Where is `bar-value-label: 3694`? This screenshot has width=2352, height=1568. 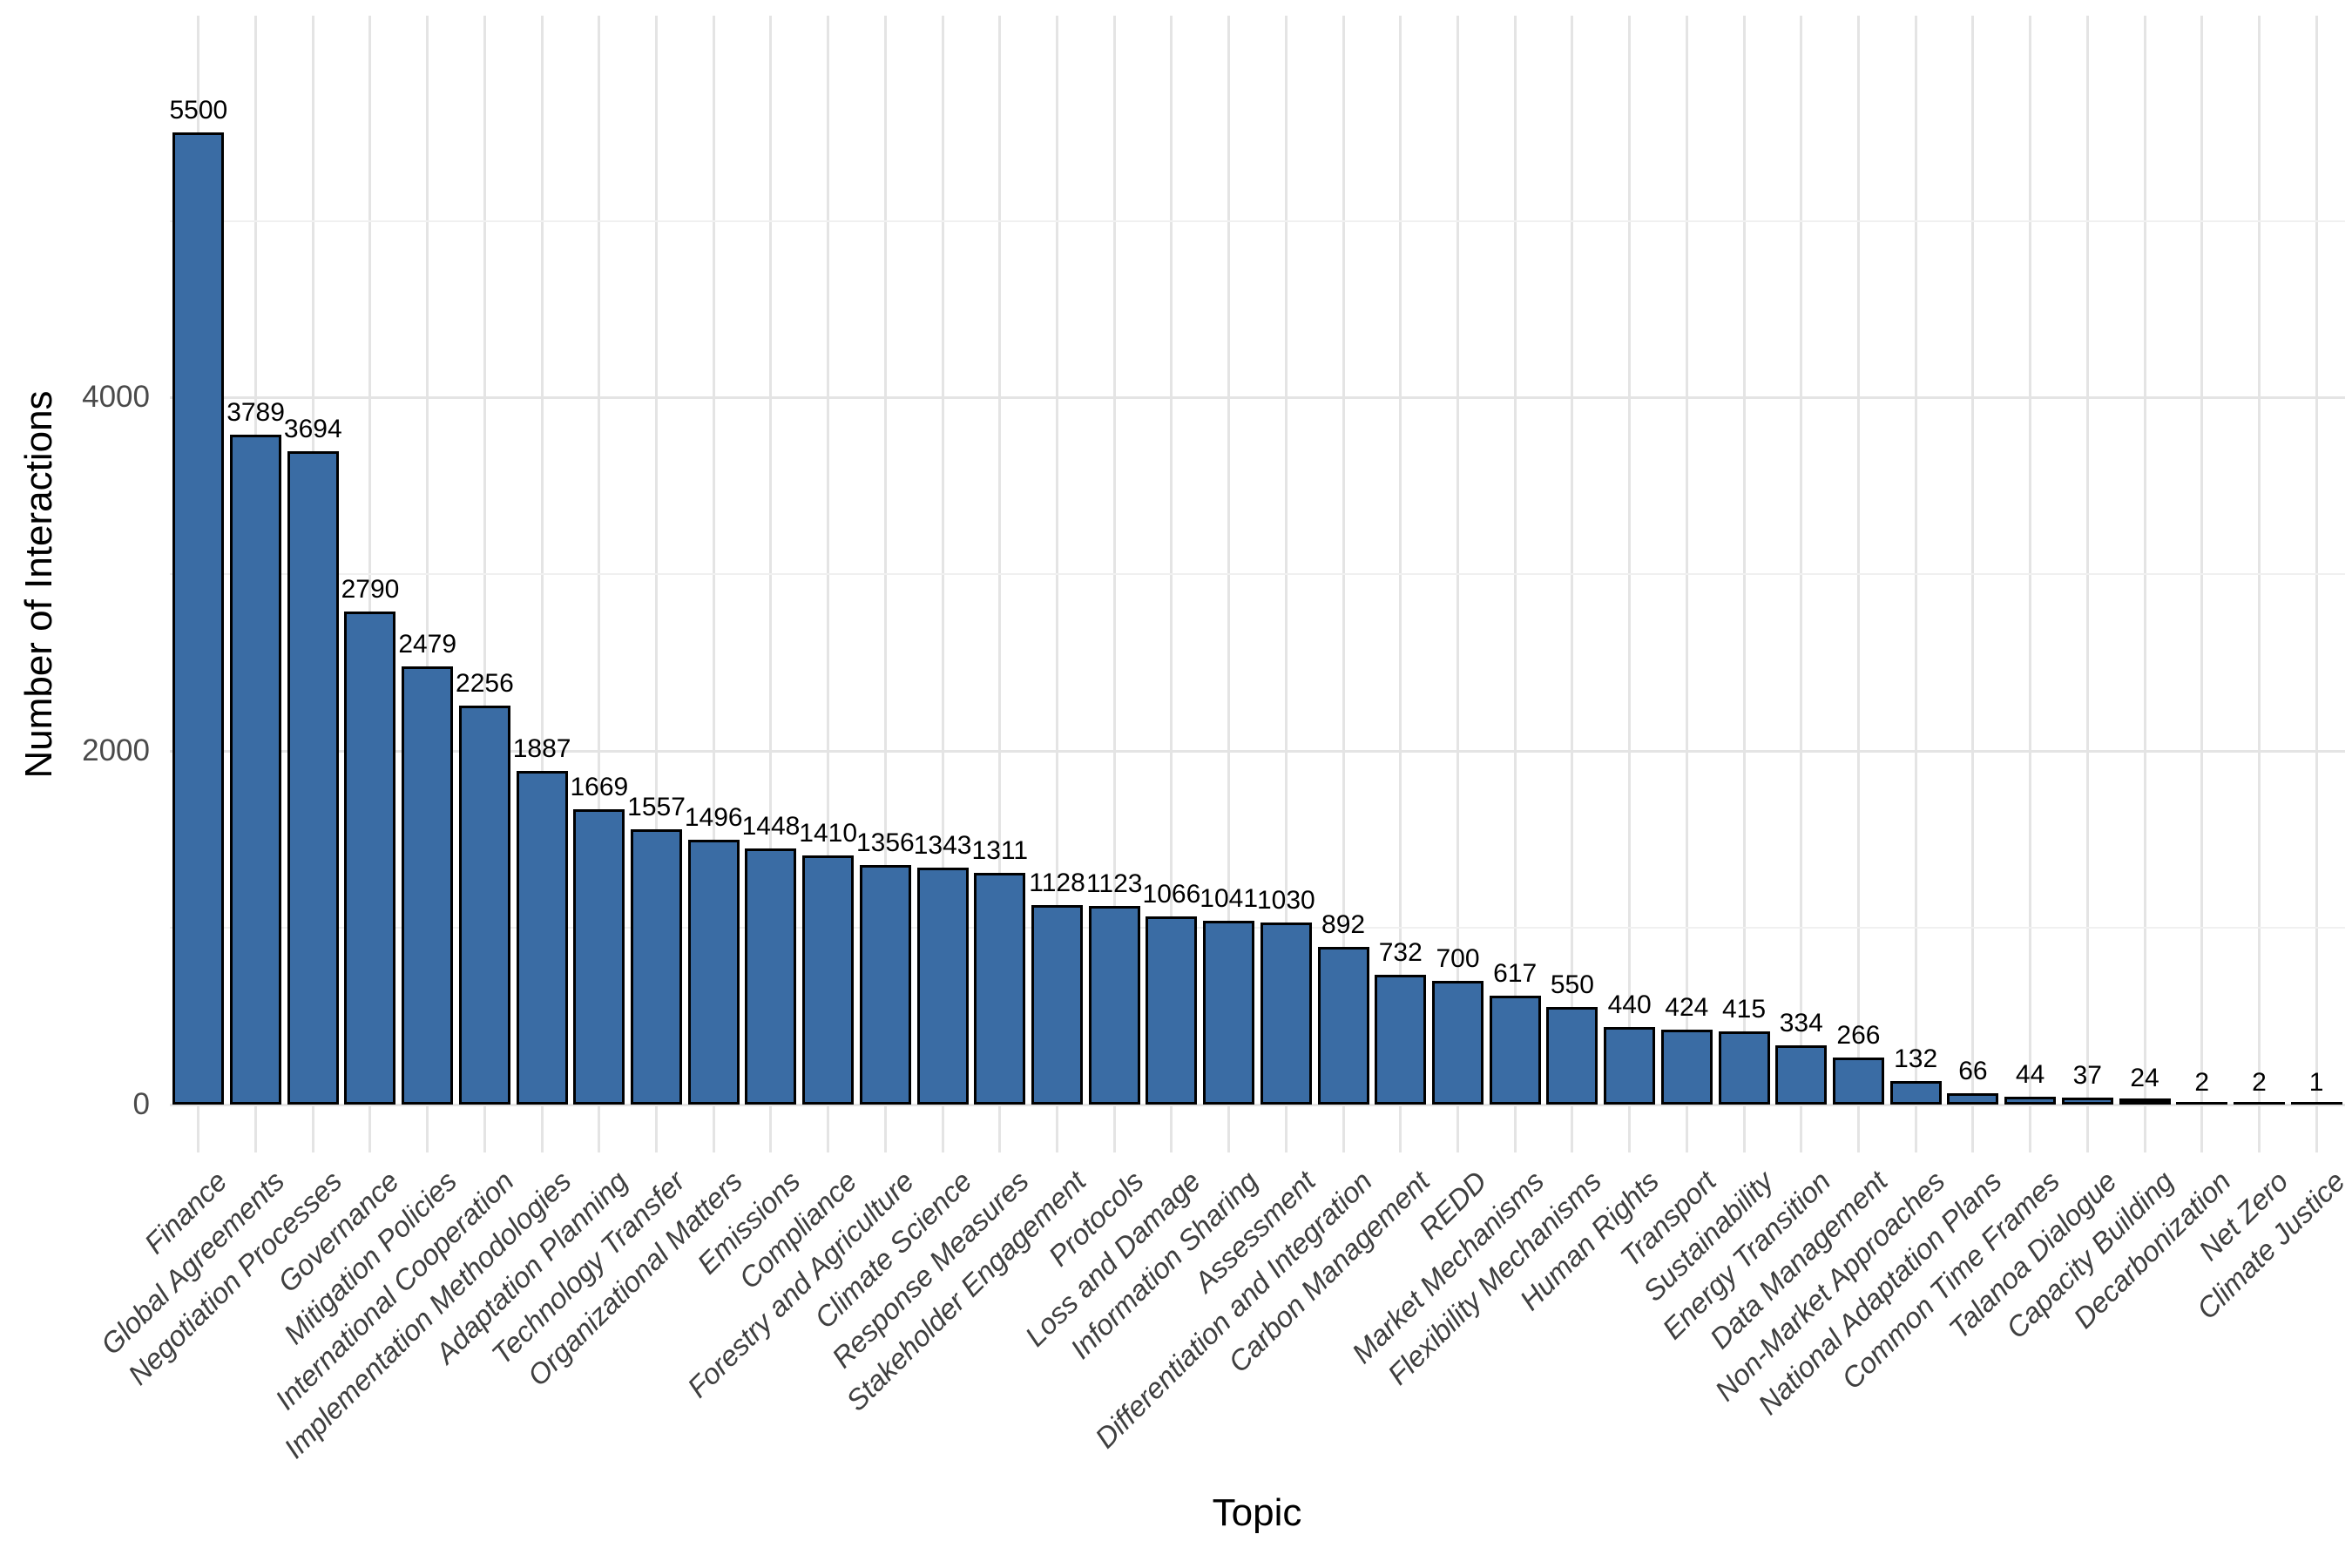
bar-value-label: 3694 is located at coordinates (312, 430).